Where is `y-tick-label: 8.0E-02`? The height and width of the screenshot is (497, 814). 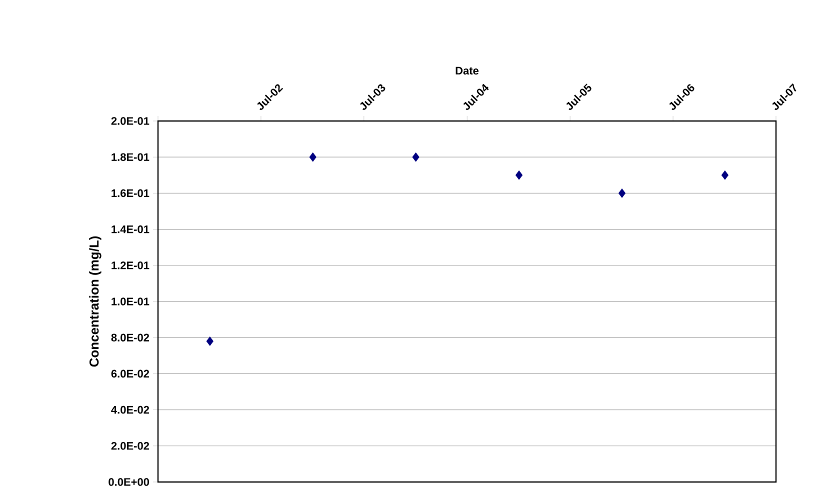 y-tick-label: 8.0E-02 is located at coordinates (130, 338).